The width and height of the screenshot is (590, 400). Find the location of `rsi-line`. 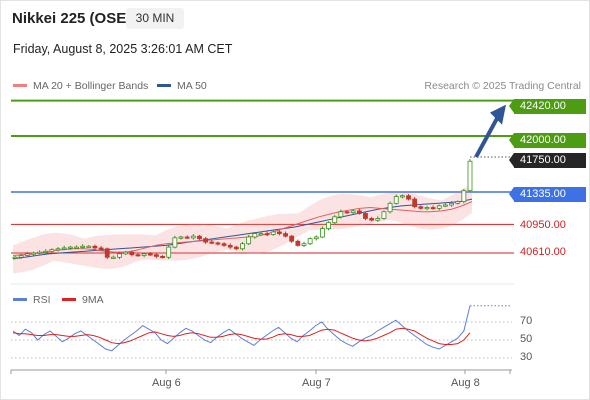

rsi-line is located at coordinates (241, 328).